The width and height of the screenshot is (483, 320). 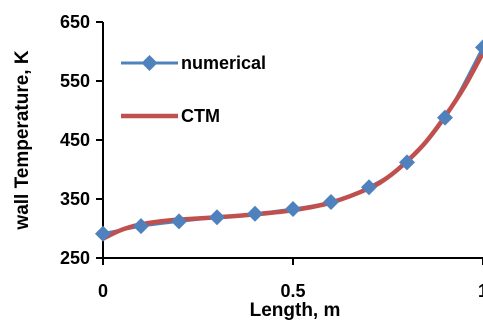 What do you see at coordinates (480, 291) in the screenshot?
I see `x-tick-label: 1` at bounding box center [480, 291].